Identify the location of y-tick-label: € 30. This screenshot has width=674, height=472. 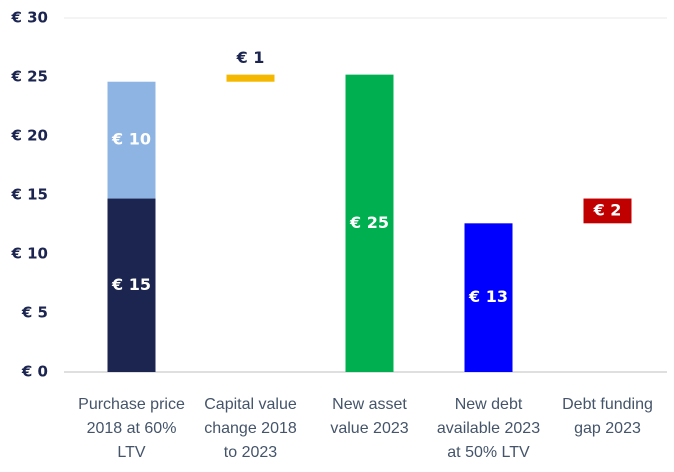
(29, 18).